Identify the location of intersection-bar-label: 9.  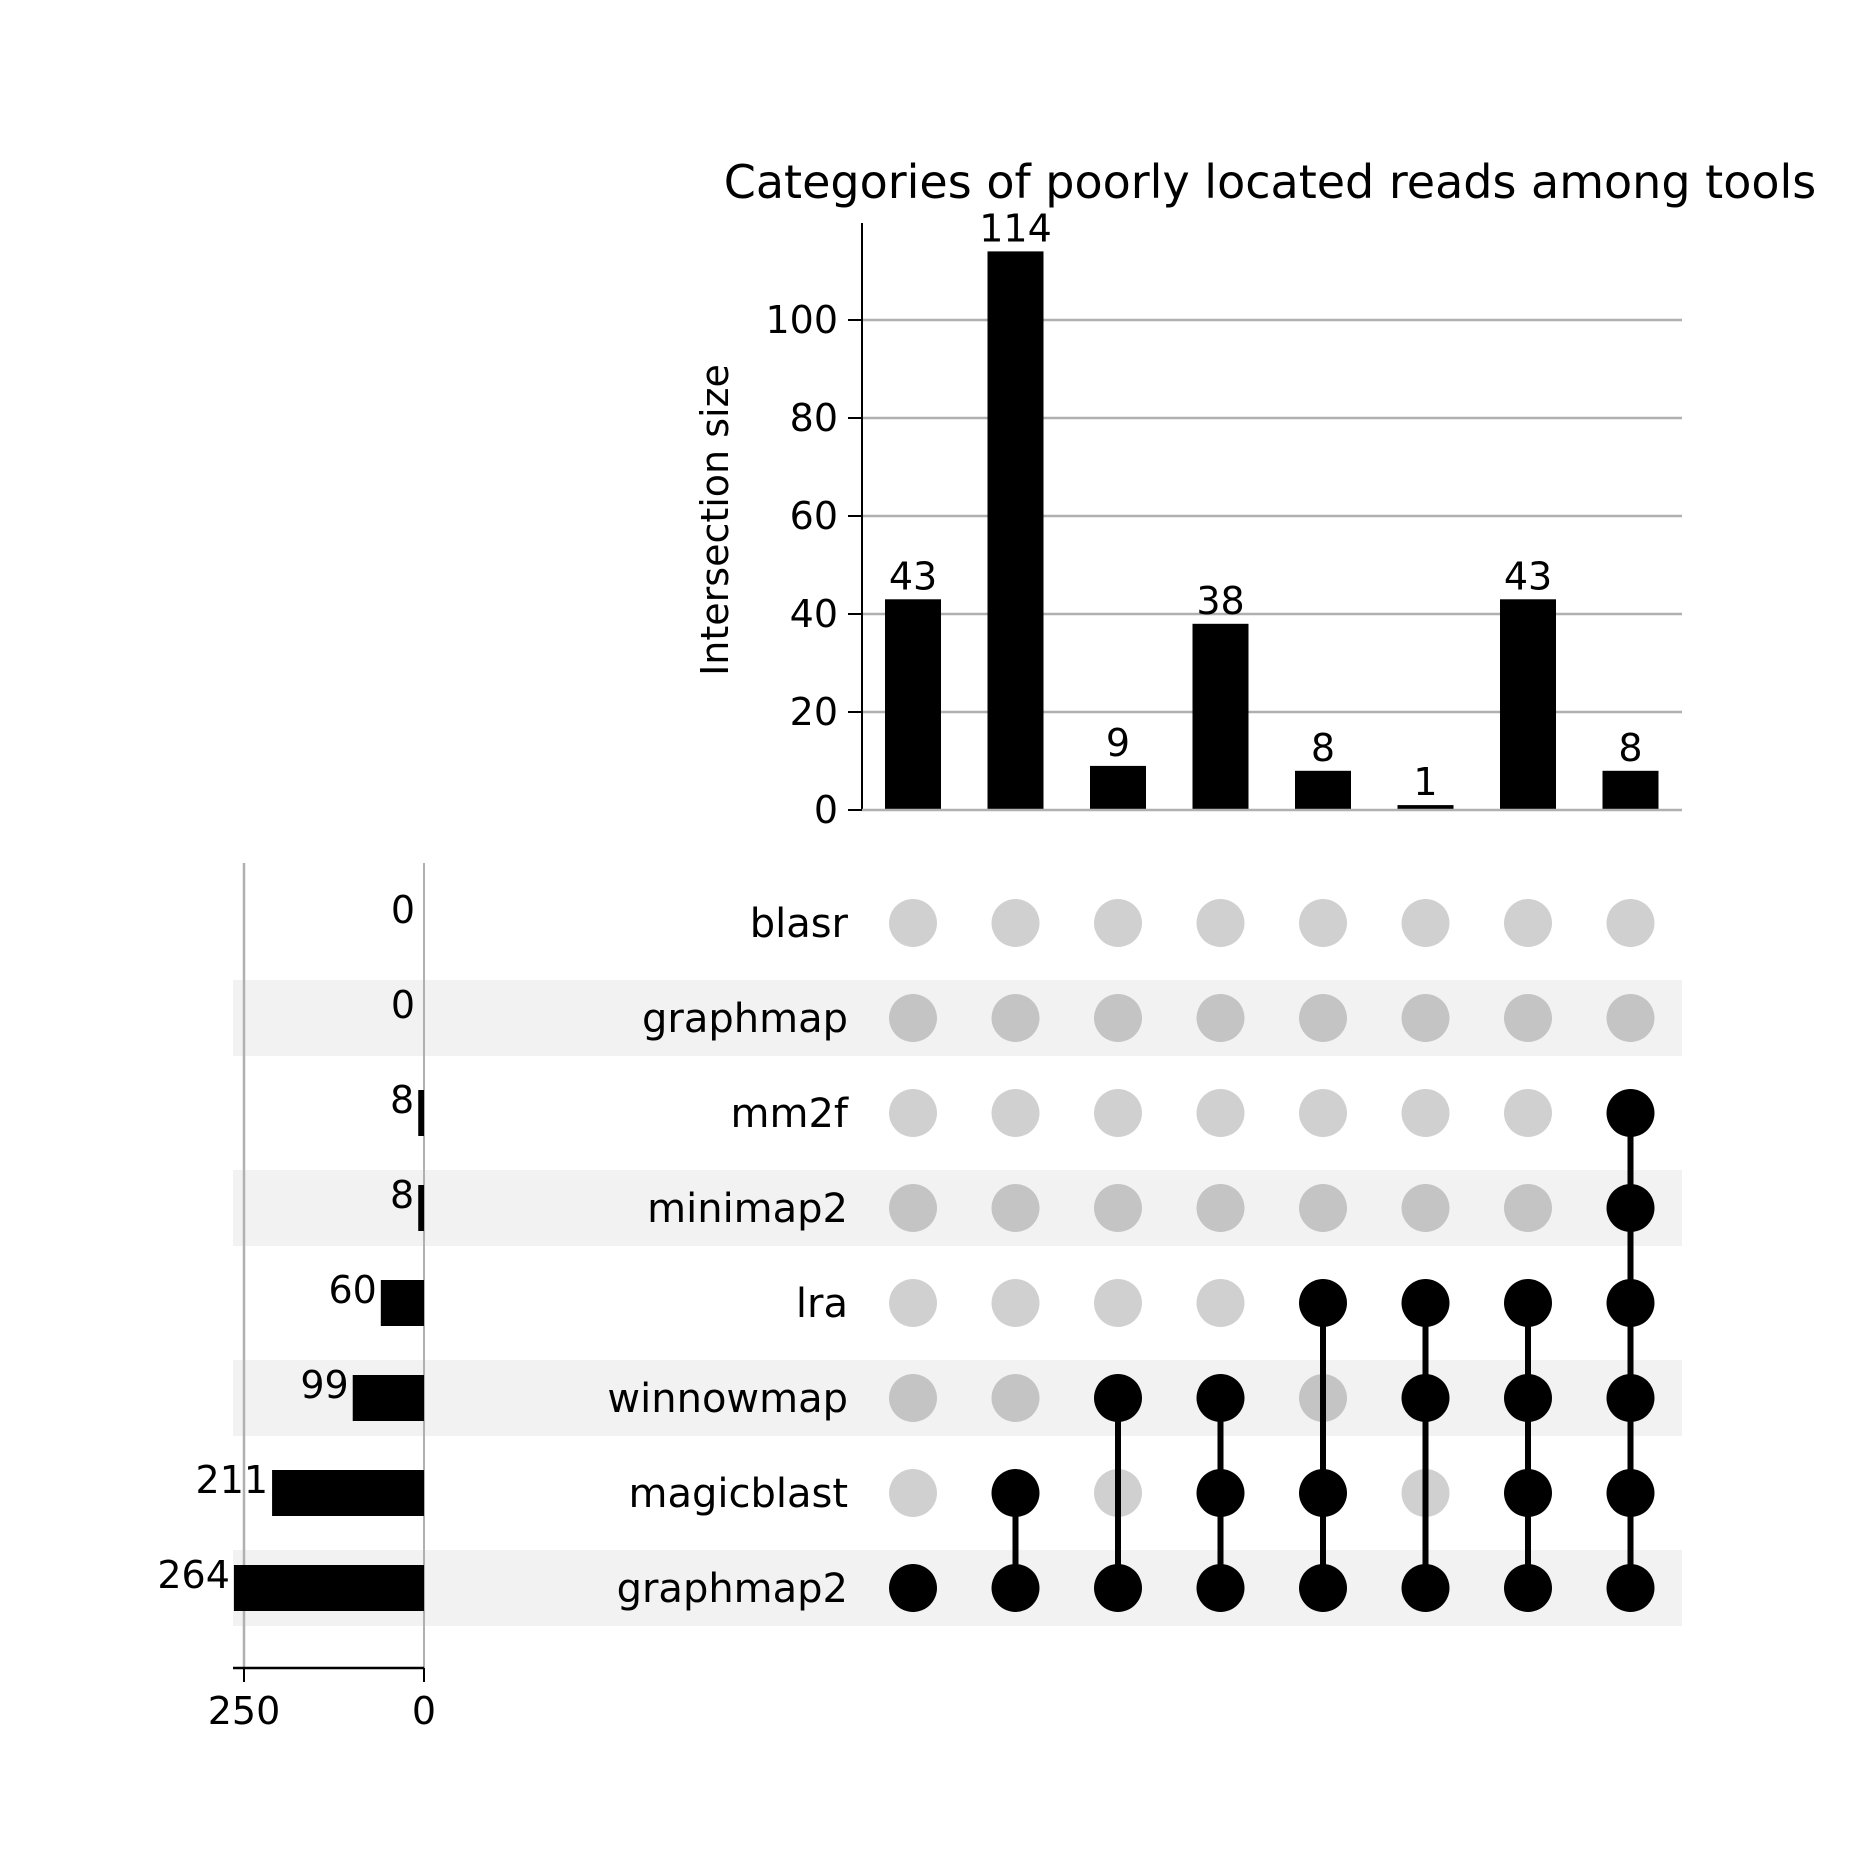
(1118, 743).